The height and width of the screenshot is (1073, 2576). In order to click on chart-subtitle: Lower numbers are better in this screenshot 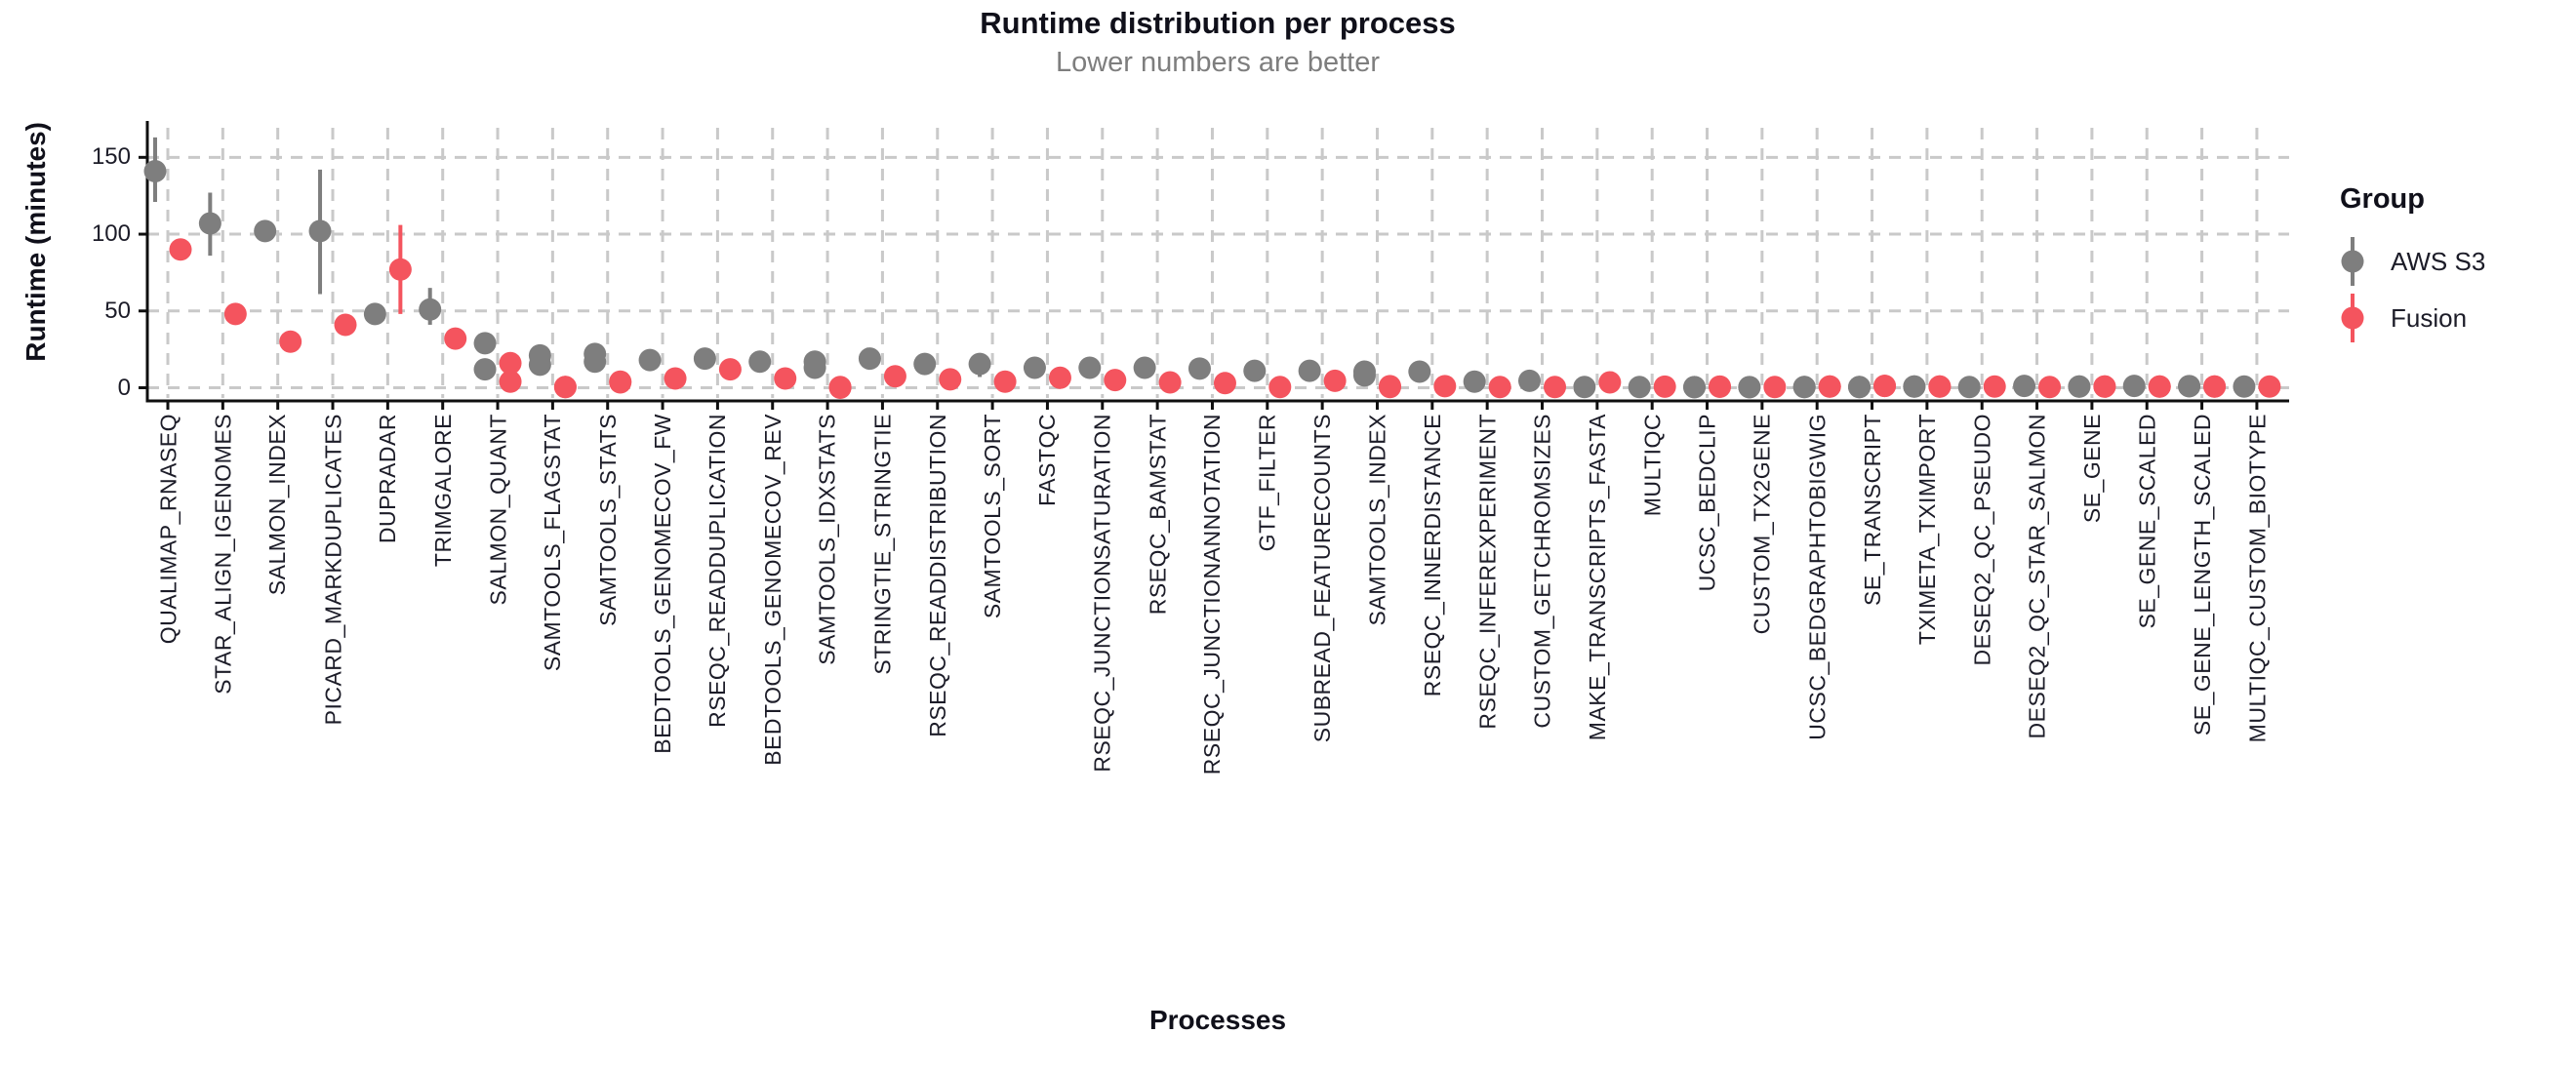, I will do `click(1218, 63)`.